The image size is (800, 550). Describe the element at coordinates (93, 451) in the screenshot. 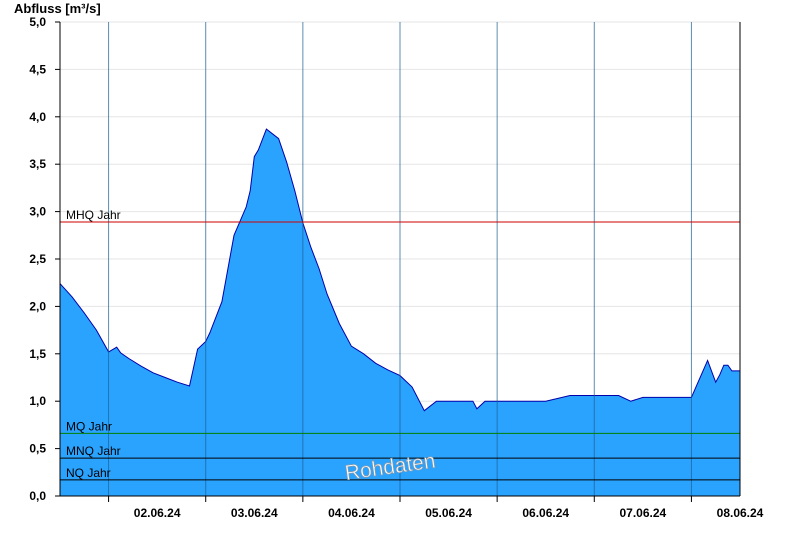

I see `reference-line-label: MNQ Jahr` at that location.